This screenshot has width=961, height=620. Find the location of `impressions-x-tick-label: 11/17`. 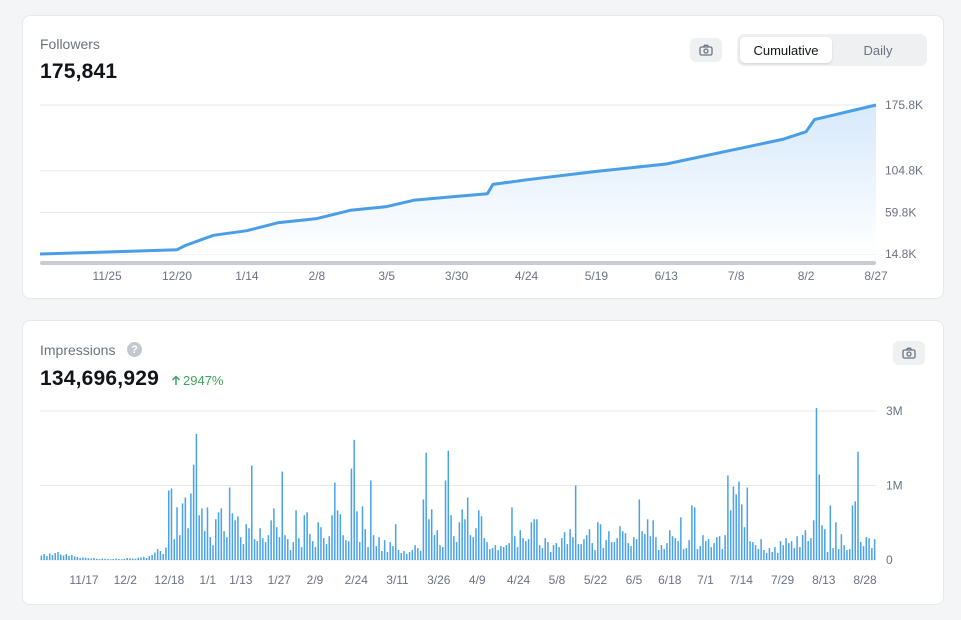

impressions-x-tick-label: 11/17 is located at coordinates (83, 580).